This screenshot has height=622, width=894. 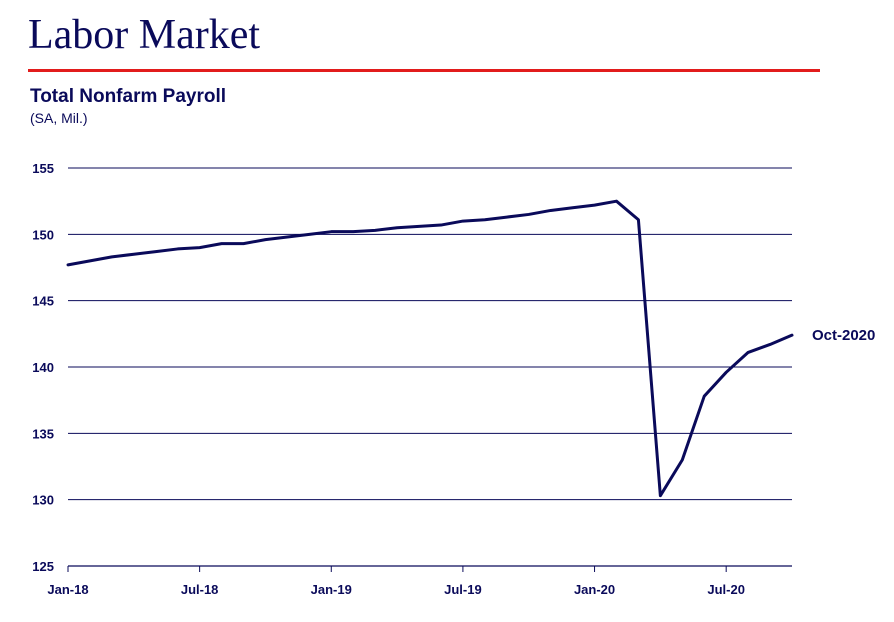 What do you see at coordinates (424, 70) in the screenshot?
I see `title-divider` at bounding box center [424, 70].